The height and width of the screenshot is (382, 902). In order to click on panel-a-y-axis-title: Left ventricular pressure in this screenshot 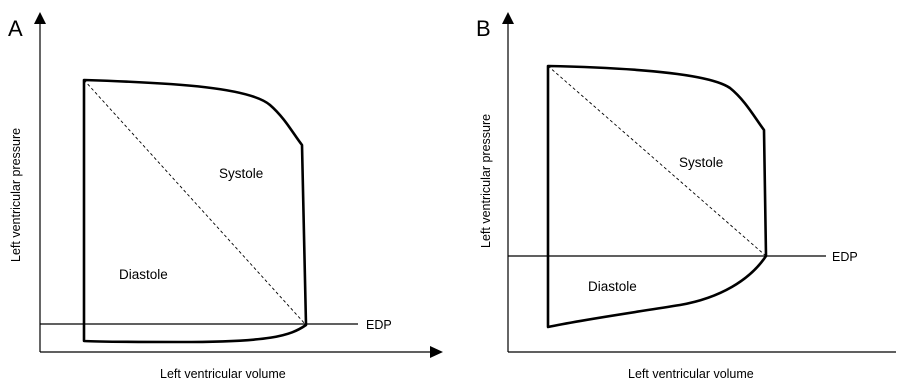, I will do `click(16, 195)`.